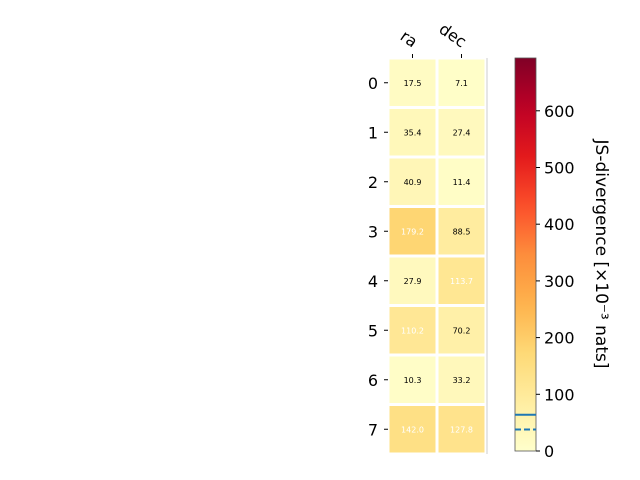 This screenshot has height=480, width=640. I want to click on colorbar-gradient, so click(525, 254).